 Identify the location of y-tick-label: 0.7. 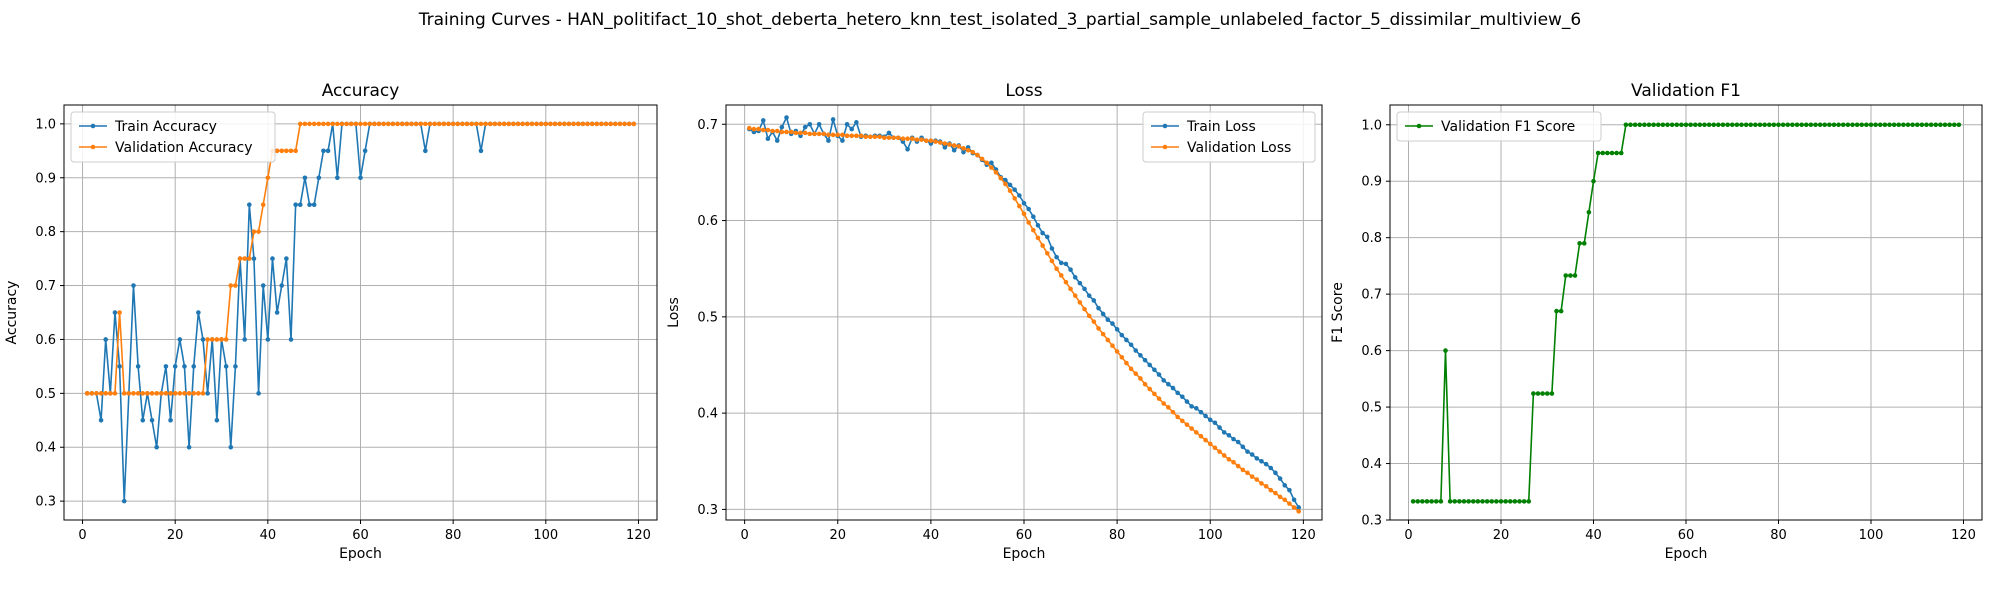
(45, 286).